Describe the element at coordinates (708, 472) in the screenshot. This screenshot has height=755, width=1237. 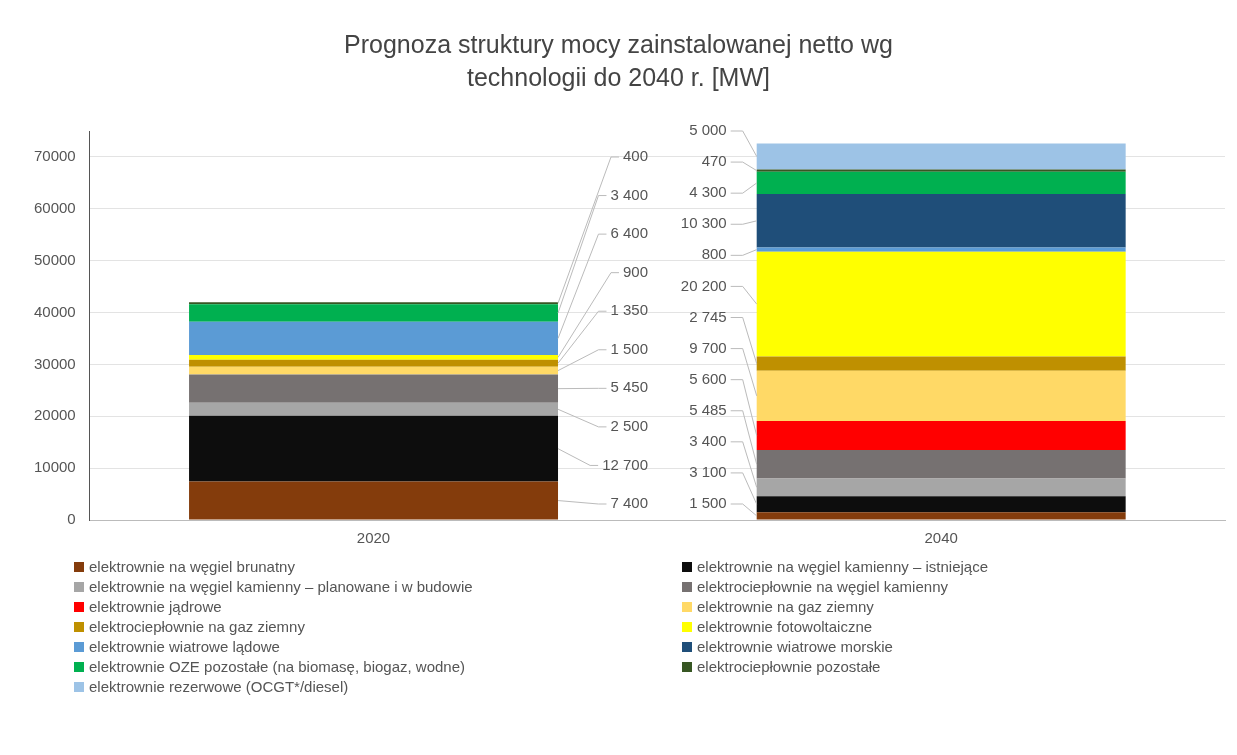
I see `data-label: 3 100` at that location.